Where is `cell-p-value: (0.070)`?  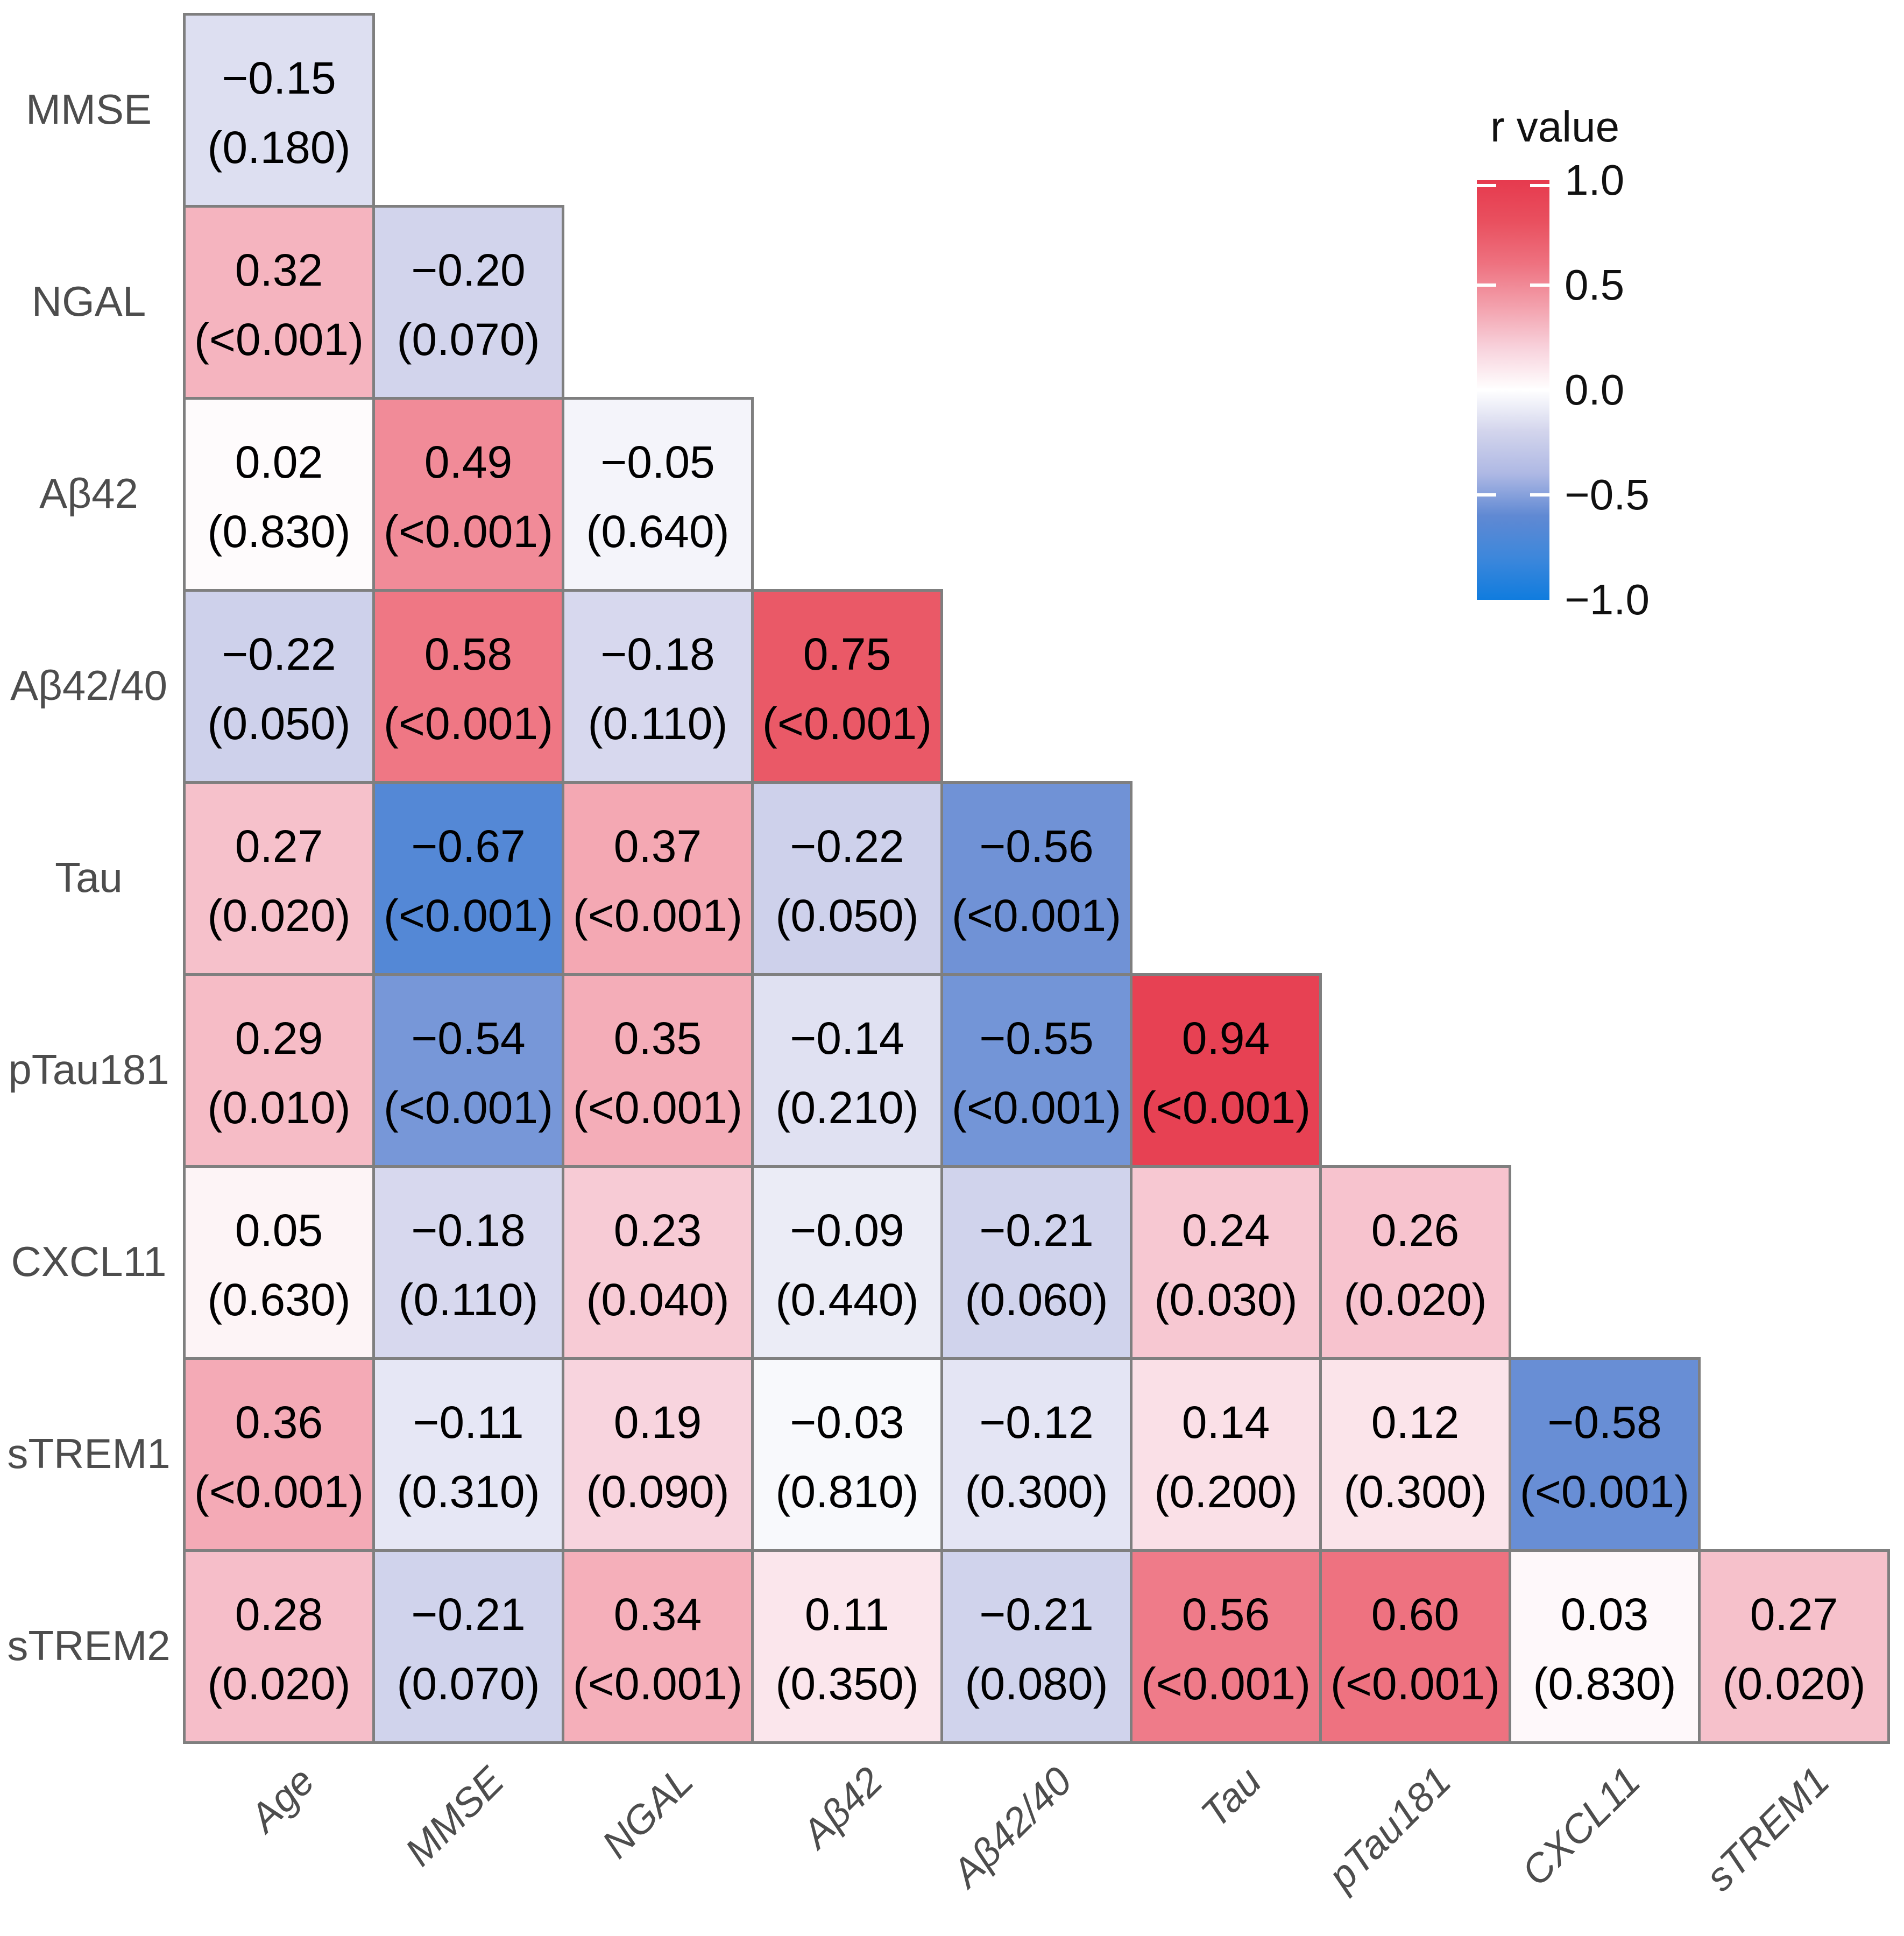
cell-p-value: (0.070) is located at coordinates (468, 1683).